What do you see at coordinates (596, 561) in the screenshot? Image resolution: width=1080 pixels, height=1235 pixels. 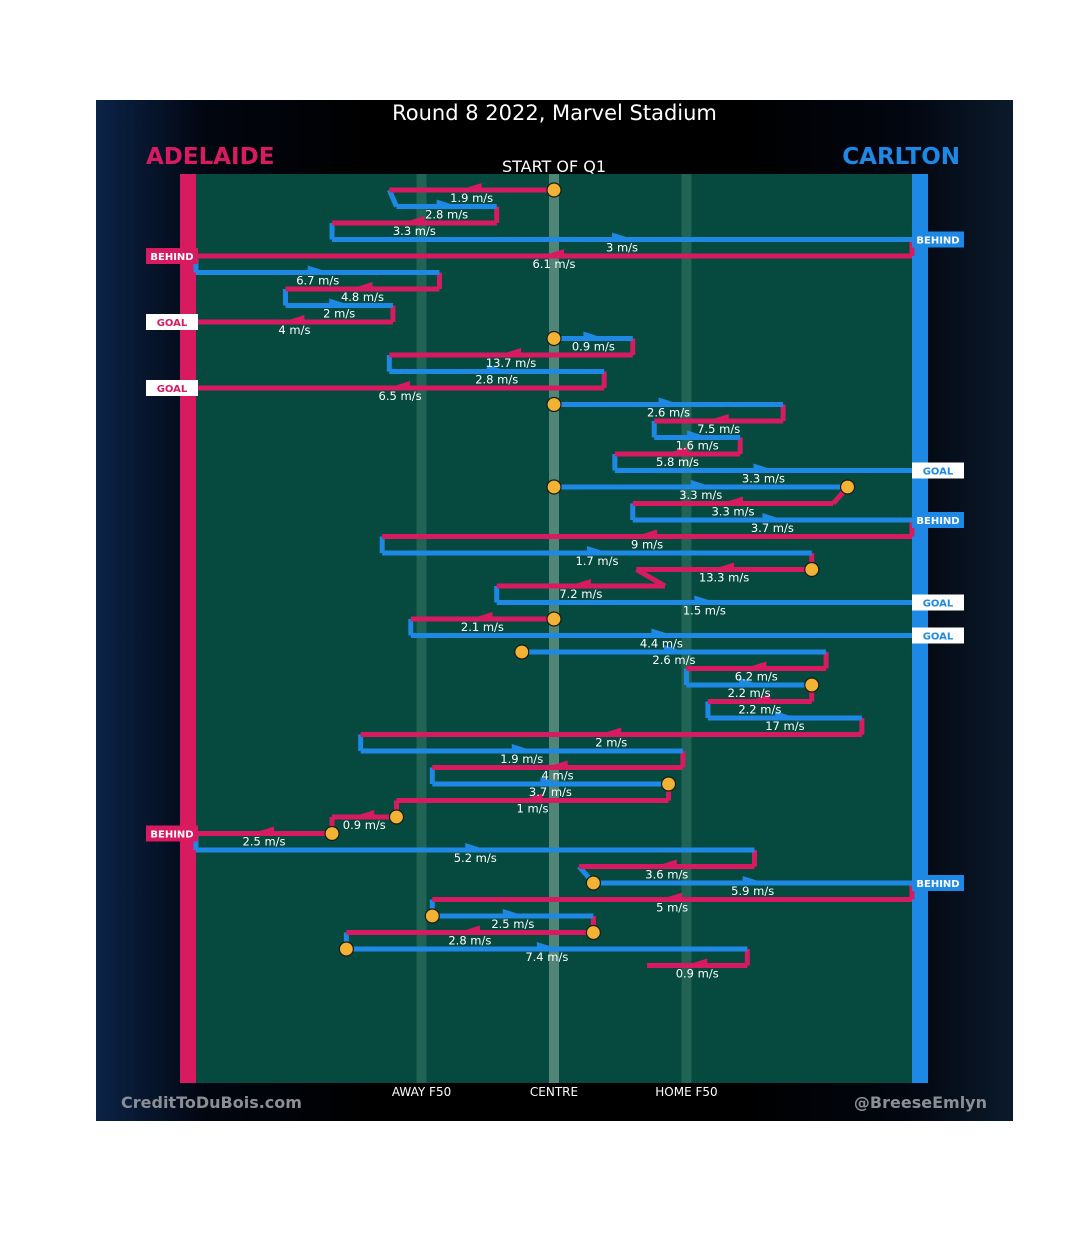 I see `speed-label: 1.7 m/s` at bounding box center [596, 561].